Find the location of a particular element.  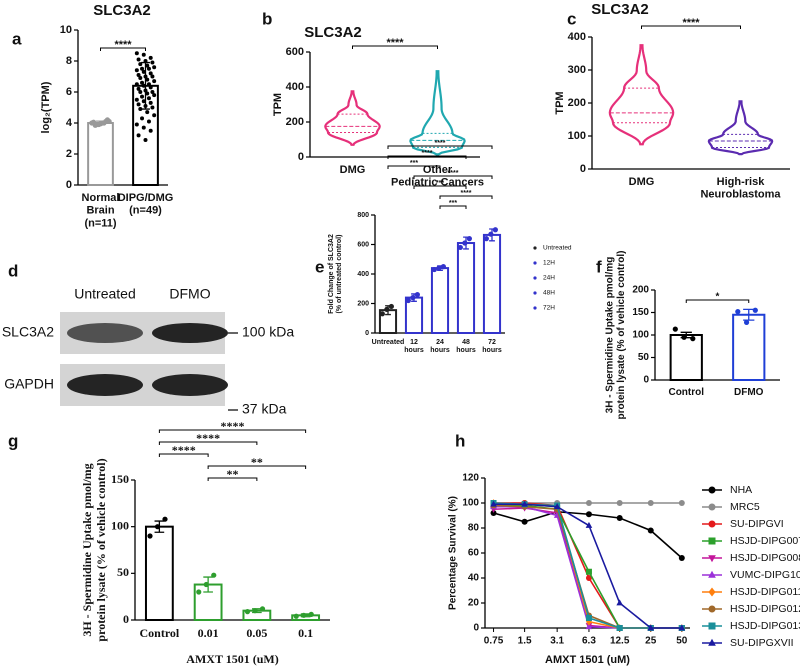

y-axis-label: TPM is located at coordinates (560, 102).